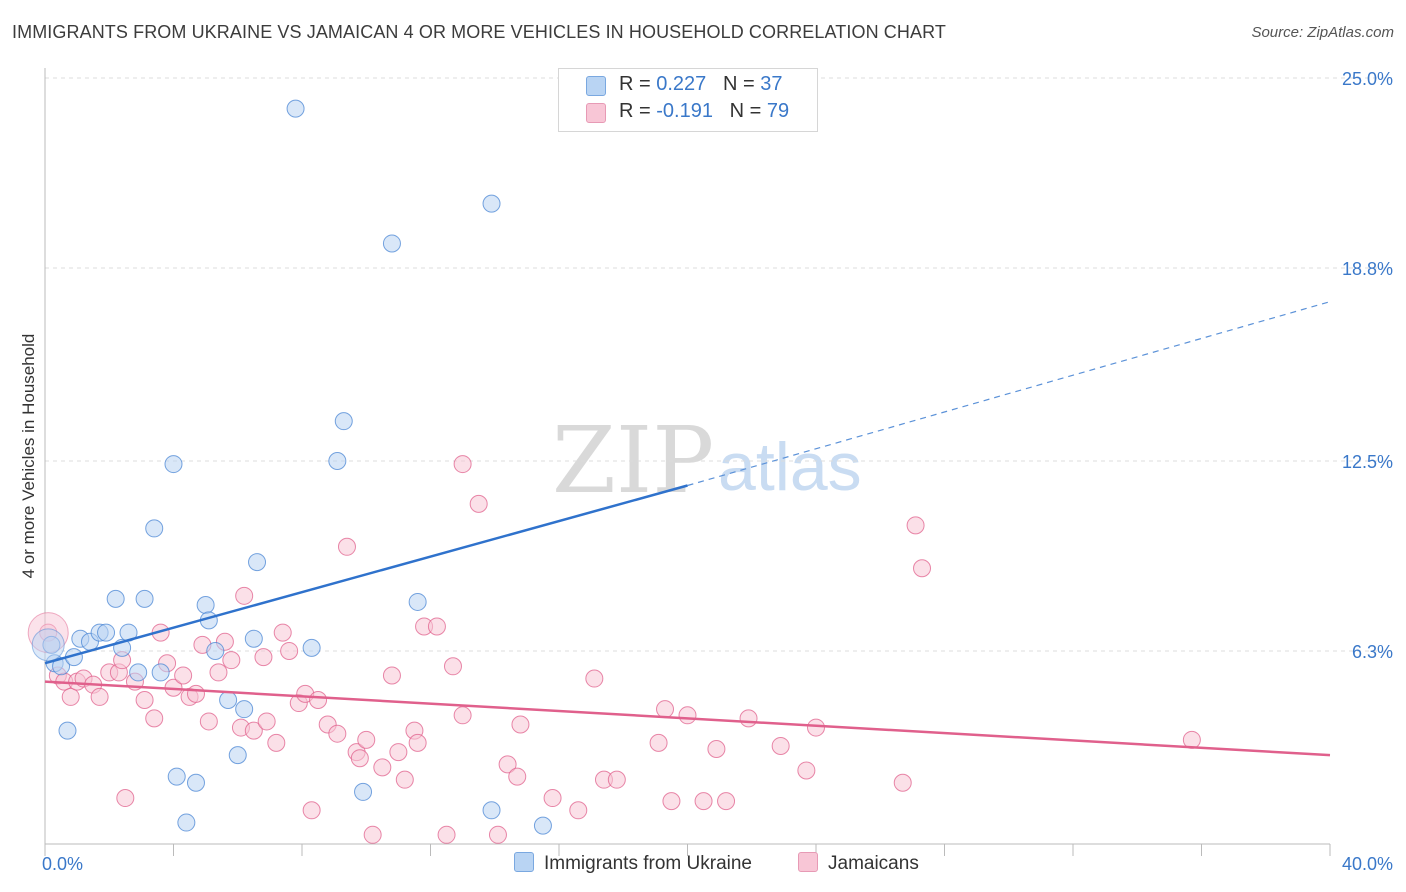 Image resolution: width=1406 pixels, height=892 pixels. What do you see at coordinates (778, 111) in the screenshot?
I see `legend-n-value: 79` at bounding box center [778, 111].